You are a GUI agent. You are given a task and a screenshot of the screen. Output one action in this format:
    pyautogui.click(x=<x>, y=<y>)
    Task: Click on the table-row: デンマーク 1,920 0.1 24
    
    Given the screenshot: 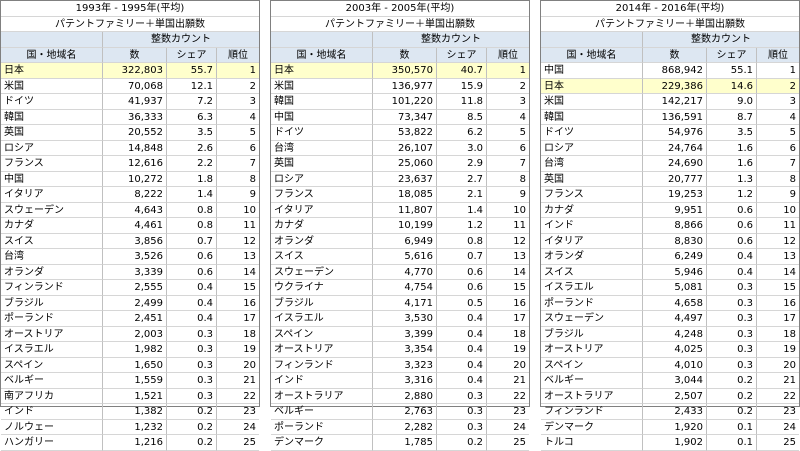 What is the action you would take?
    pyautogui.click(x=670, y=427)
    